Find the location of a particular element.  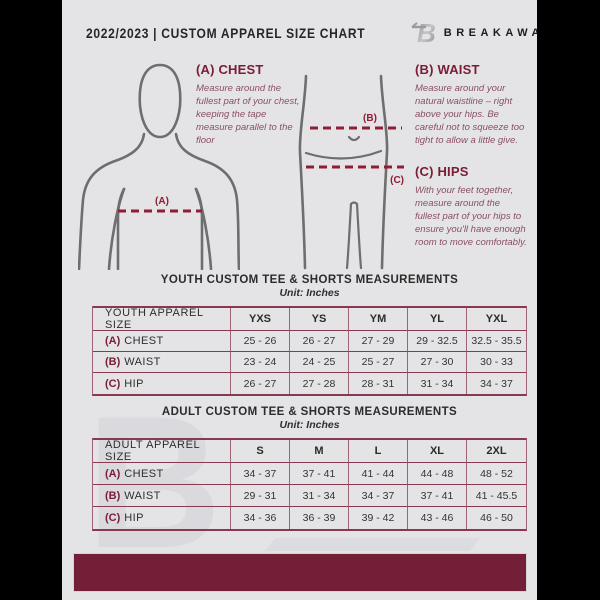

youth-table-title: YOUTH CUSTOM TEE & SHORTS MEASUREMENTS is located at coordinates (309, 280).